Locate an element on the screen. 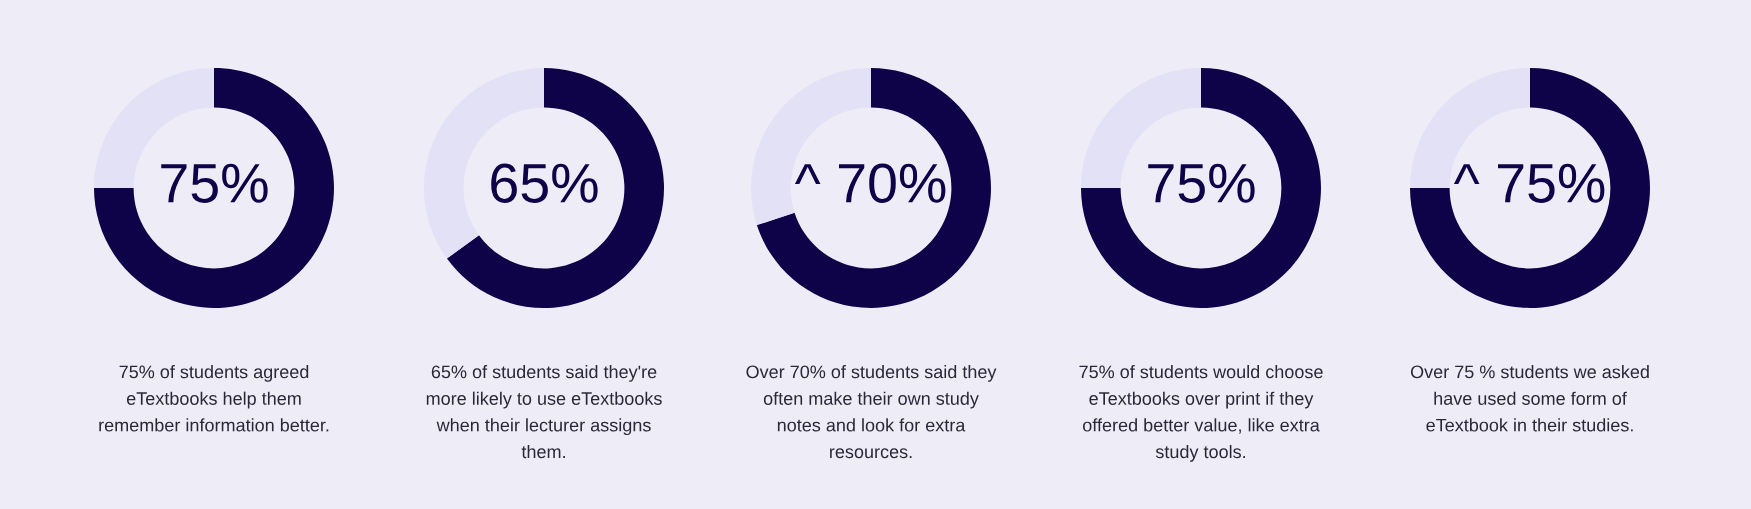 This screenshot has width=1751, height=509. data-label: 65% is located at coordinates (544, 183).